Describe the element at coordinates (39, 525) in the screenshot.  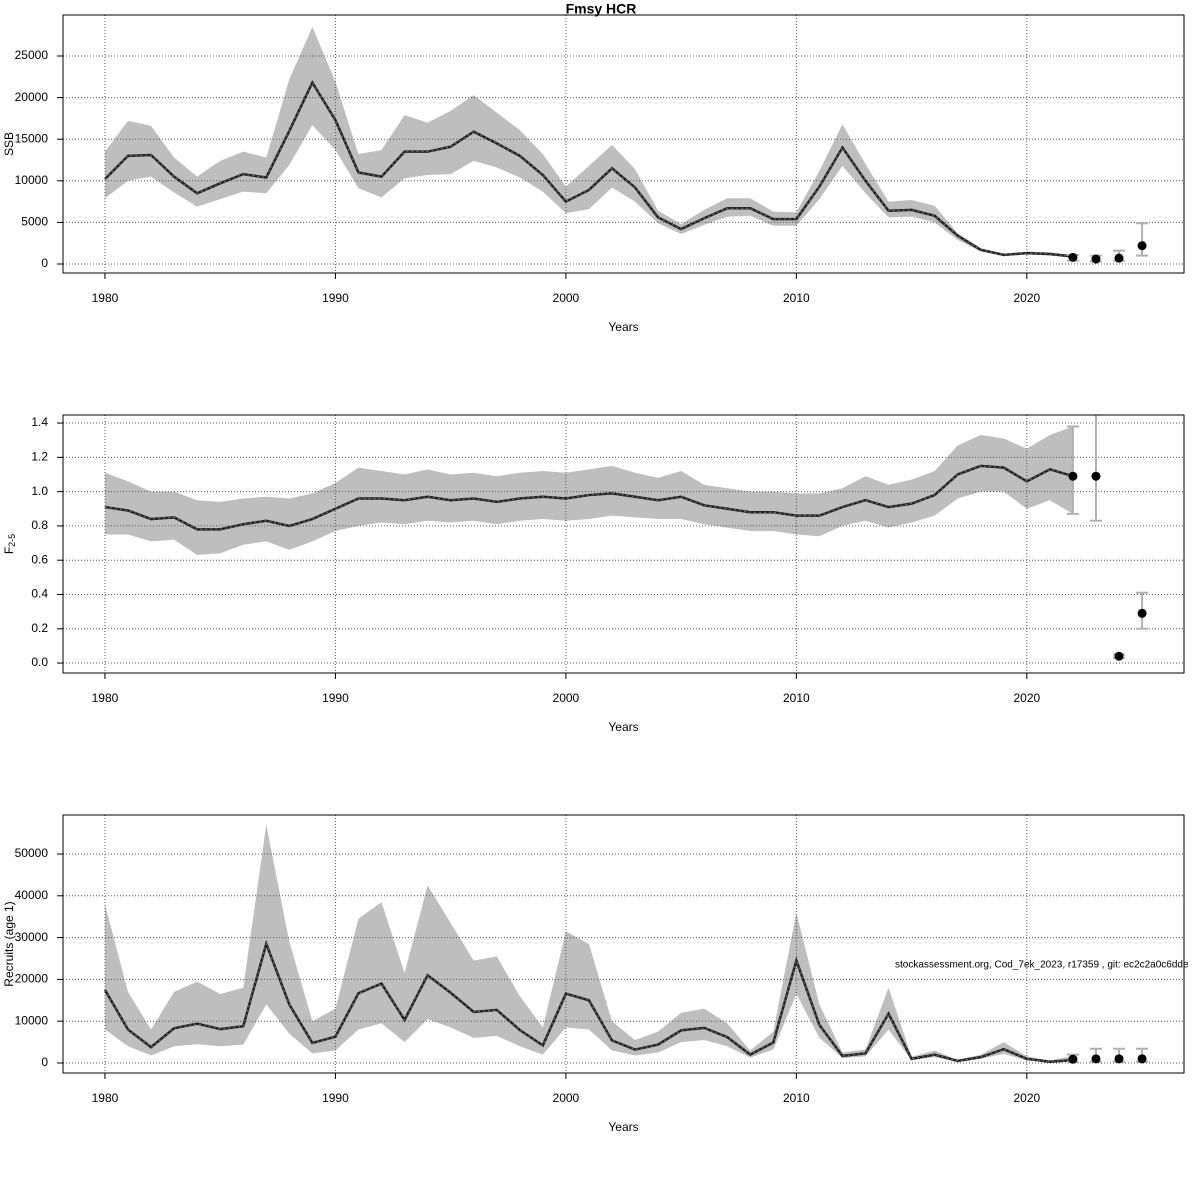
I see `y-tick-label: 0.8` at that location.